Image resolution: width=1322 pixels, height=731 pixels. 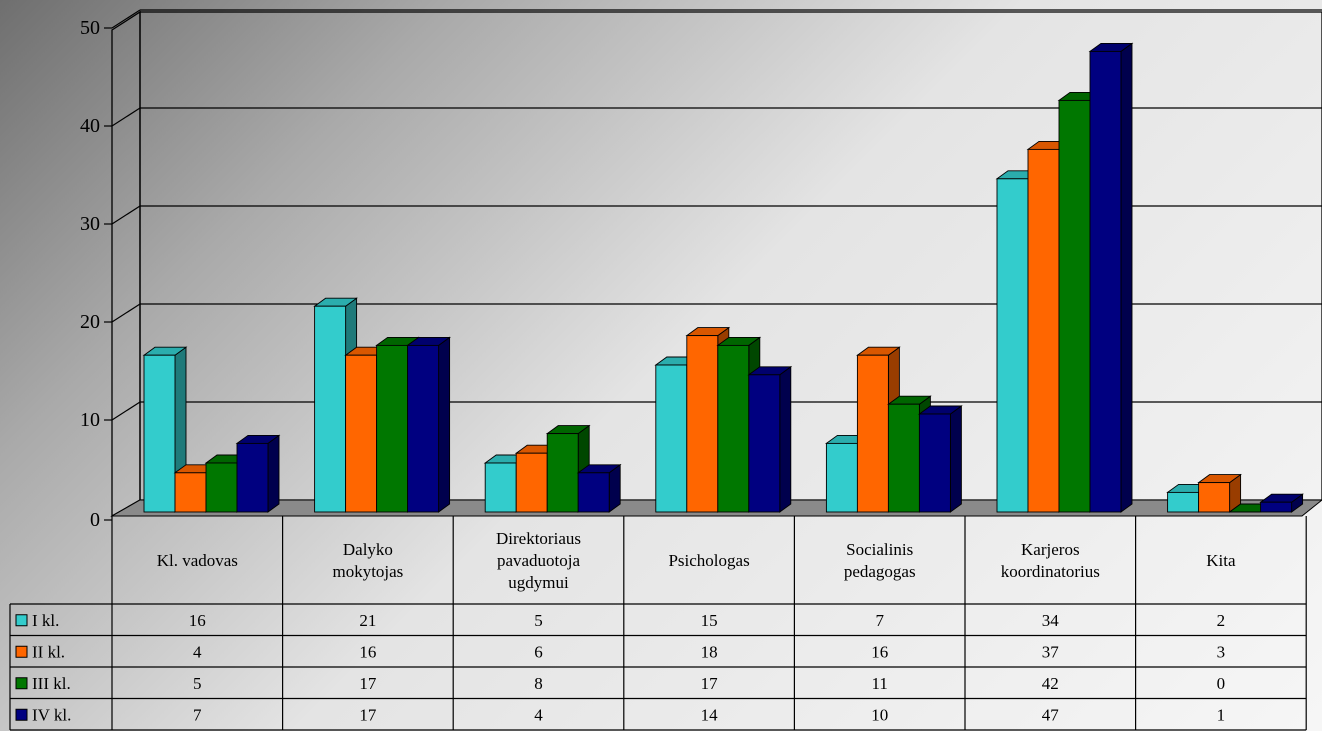 I want to click on category-label: Kita, so click(x=1221, y=560).